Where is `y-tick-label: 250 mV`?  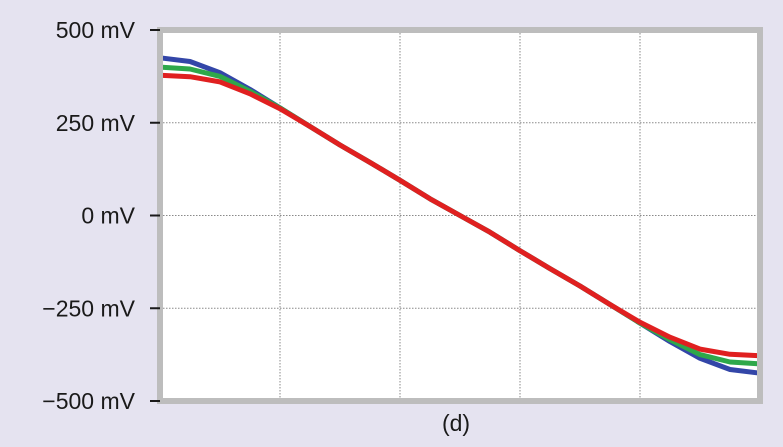 y-tick-label: 250 mV is located at coordinates (96, 123).